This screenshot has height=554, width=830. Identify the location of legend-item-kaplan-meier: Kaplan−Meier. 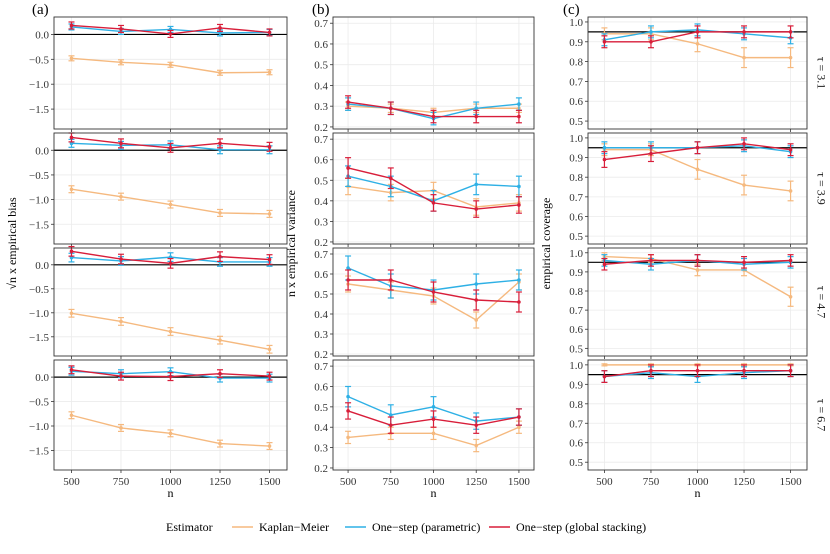
(280, 527).